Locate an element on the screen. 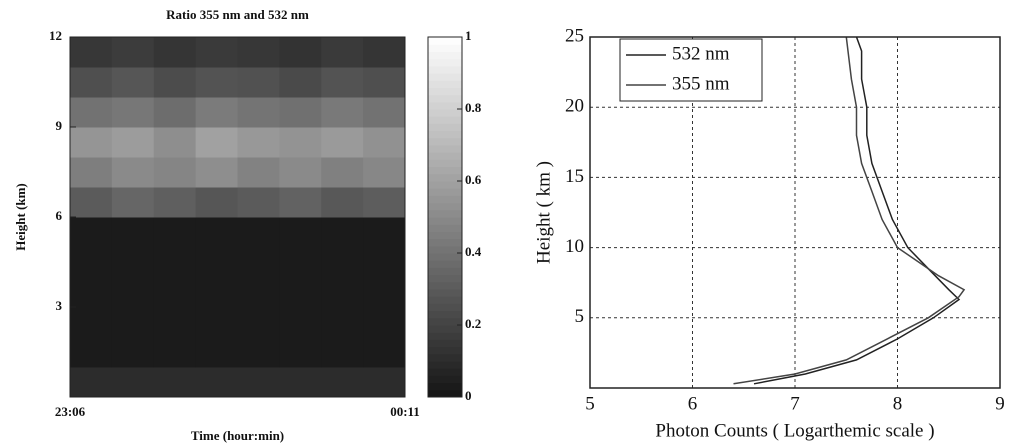 The height and width of the screenshot is (448, 1011). y-tick-label: 20 is located at coordinates (574, 106).